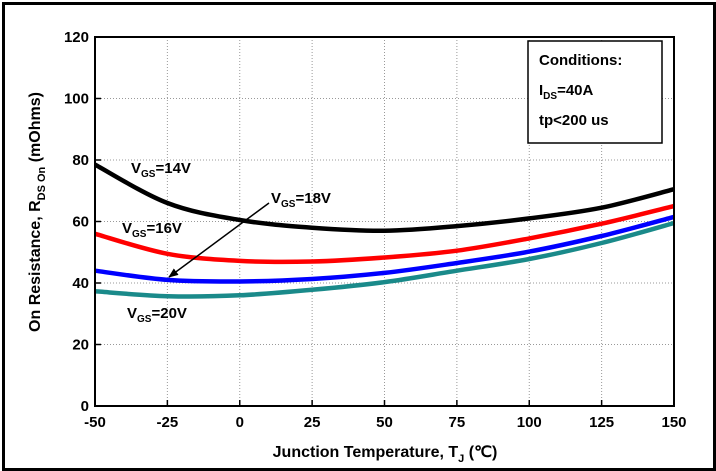  I want to click on series-line-vgs16, so click(384, 234).